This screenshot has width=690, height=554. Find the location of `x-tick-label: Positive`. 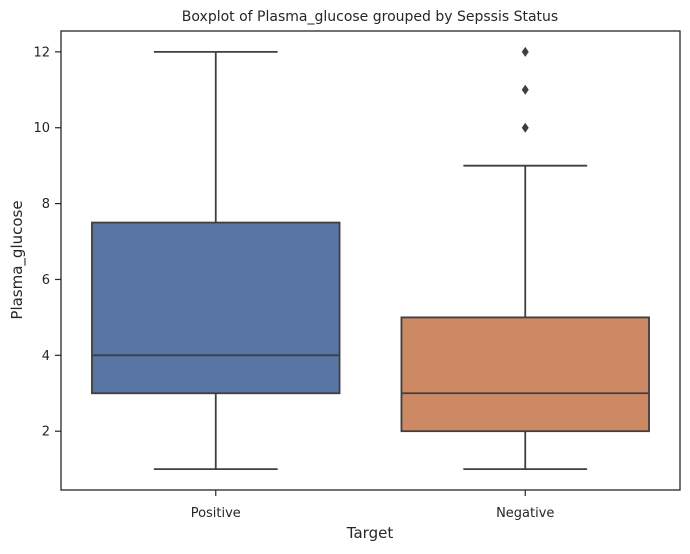

x-tick-label: Positive is located at coordinates (216, 513).